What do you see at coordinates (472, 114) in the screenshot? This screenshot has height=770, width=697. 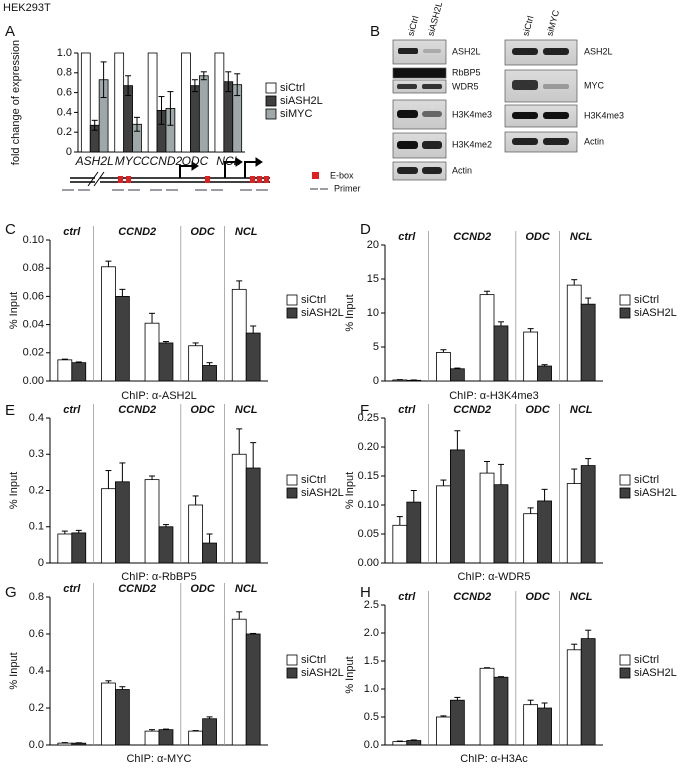 I see `band-label: H3K4me3` at bounding box center [472, 114].